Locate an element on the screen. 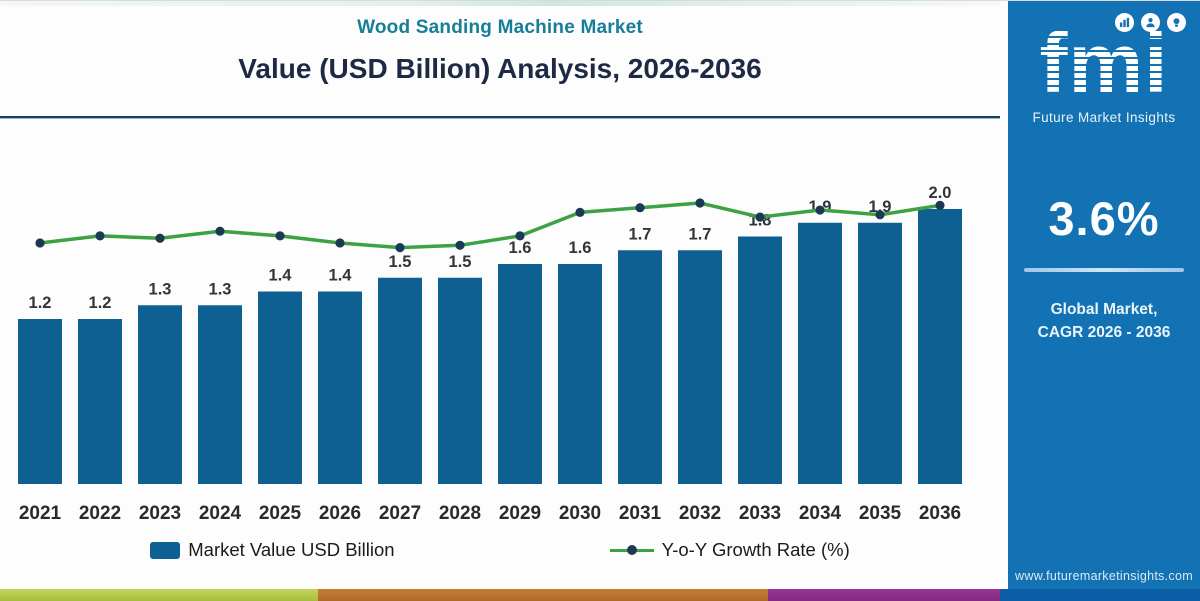 The height and width of the screenshot is (601, 1200). growth-rate-marker-2024 is located at coordinates (220, 231).